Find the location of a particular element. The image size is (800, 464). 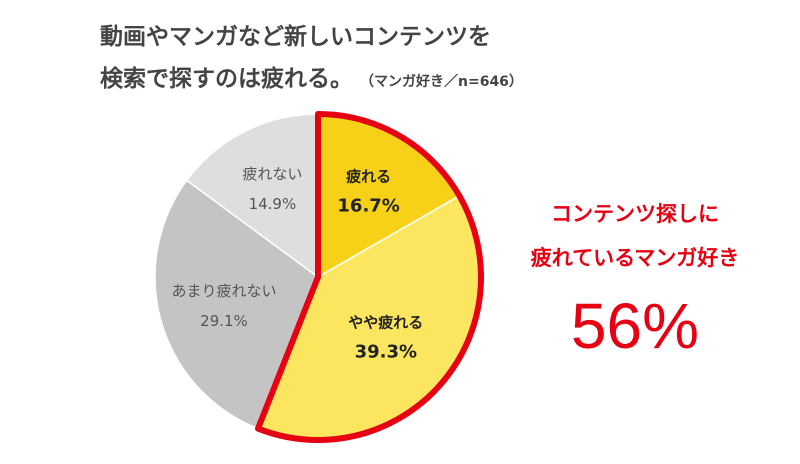

callout-line-2: 疲れているマンガ好き is located at coordinates (635, 258).